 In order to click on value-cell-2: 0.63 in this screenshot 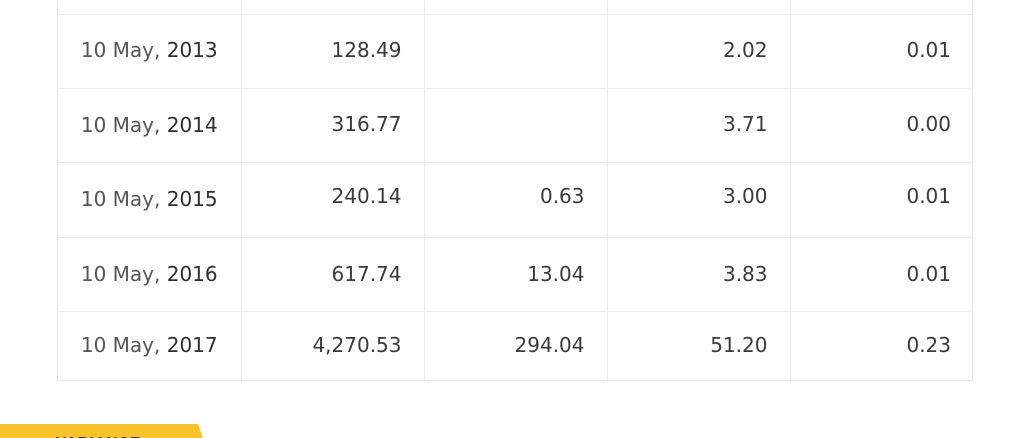, I will do `click(515, 199)`.